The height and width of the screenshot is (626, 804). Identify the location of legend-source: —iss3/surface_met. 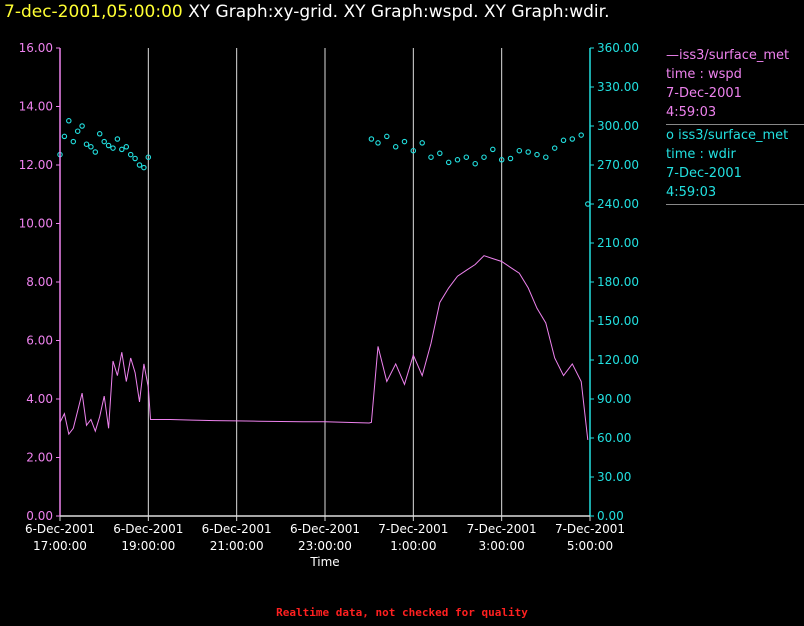
(728, 55).